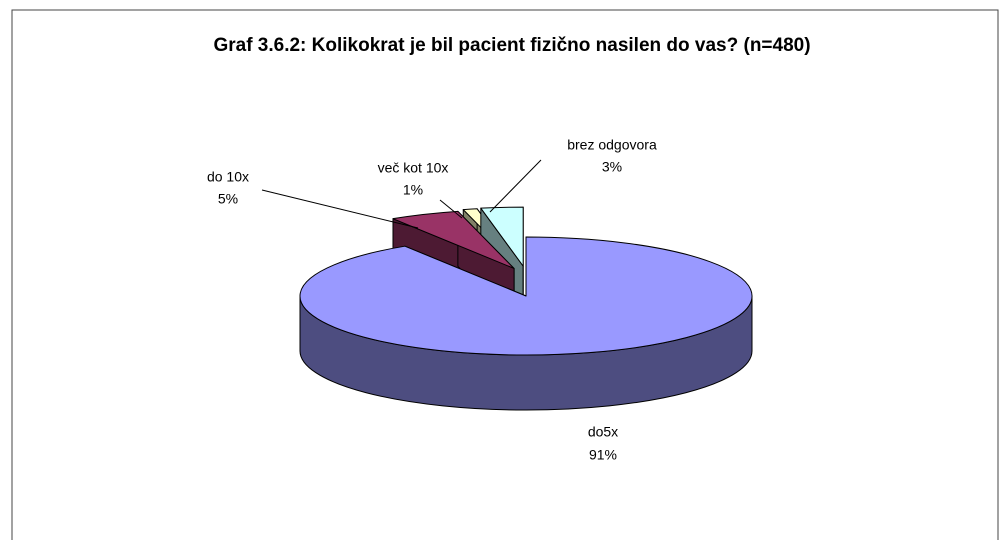  I want to click on slice-label: do5x, so click(603, 432).